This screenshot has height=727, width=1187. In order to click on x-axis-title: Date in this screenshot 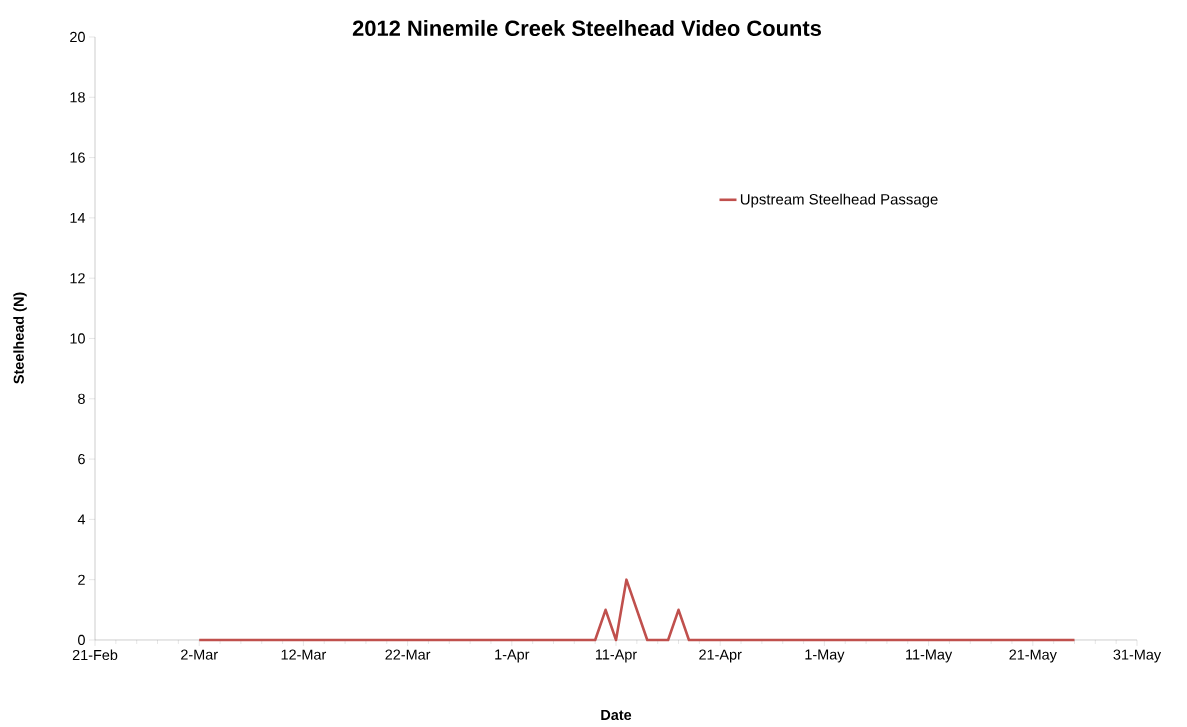, I will do `click(616, 715)`.